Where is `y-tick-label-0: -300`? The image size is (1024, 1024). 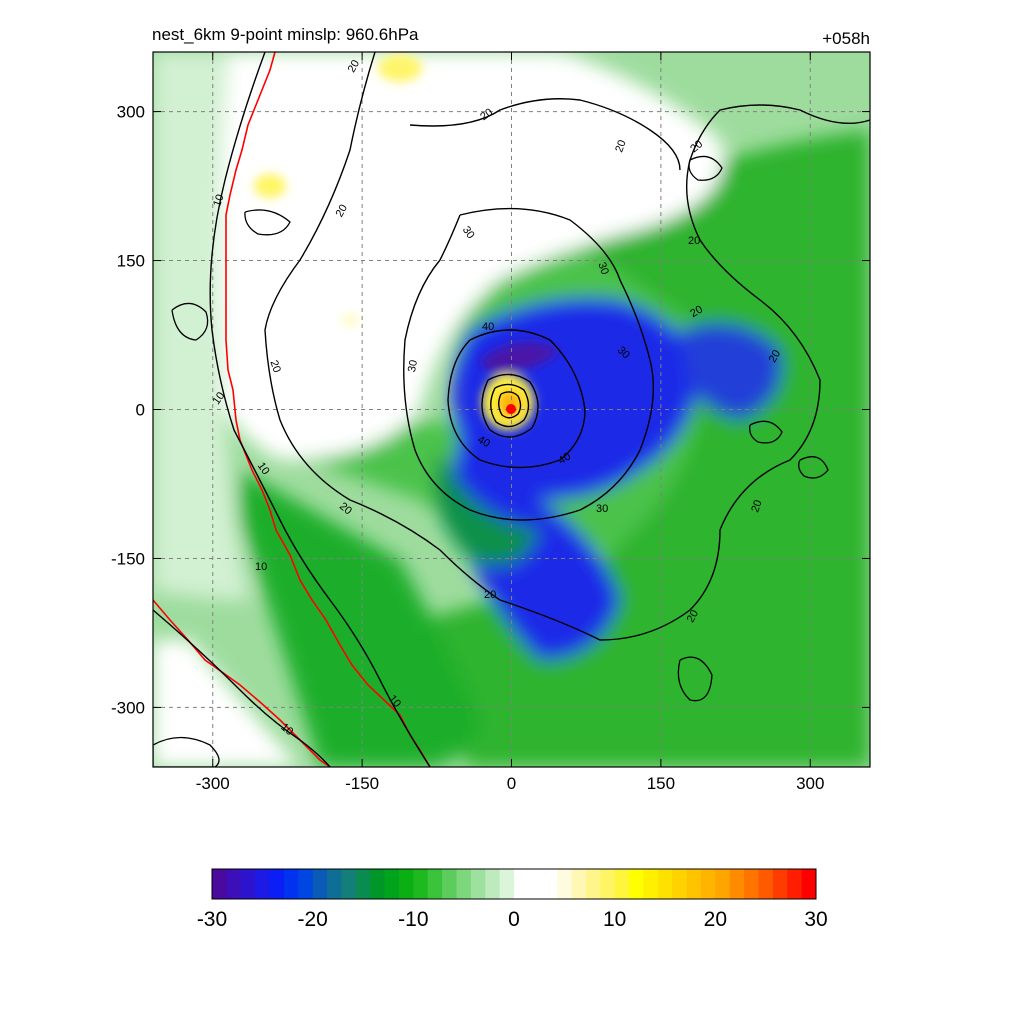
y-tick-label-0: -300 is located at coordinates (128, 707).